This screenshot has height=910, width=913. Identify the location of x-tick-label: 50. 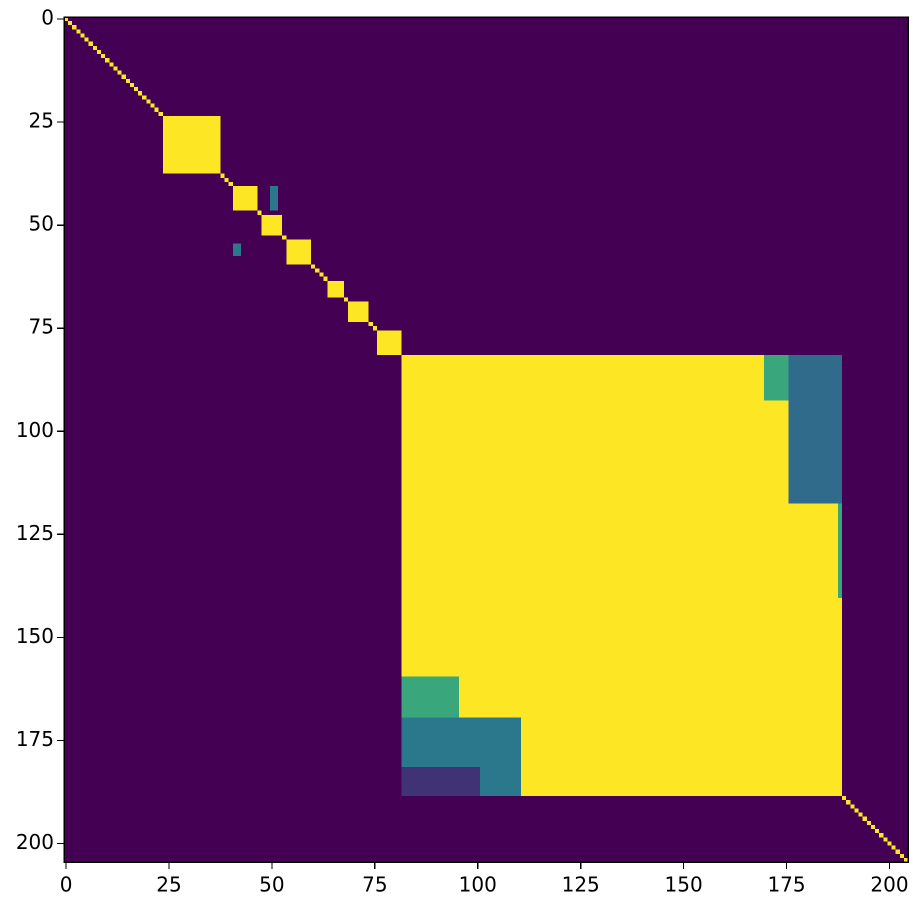
(271, 885).